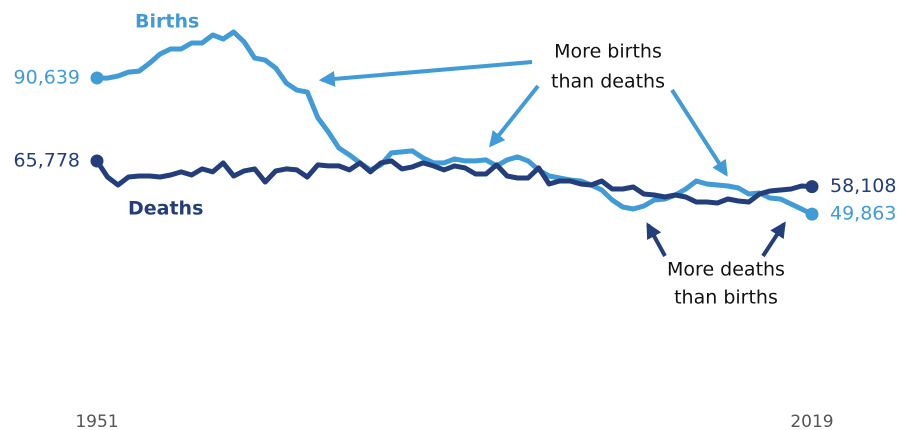  What do you see at coordinates (608, 82) in the screenshot?
I see `annotation: than deaths` at bounding box center [608, 82].